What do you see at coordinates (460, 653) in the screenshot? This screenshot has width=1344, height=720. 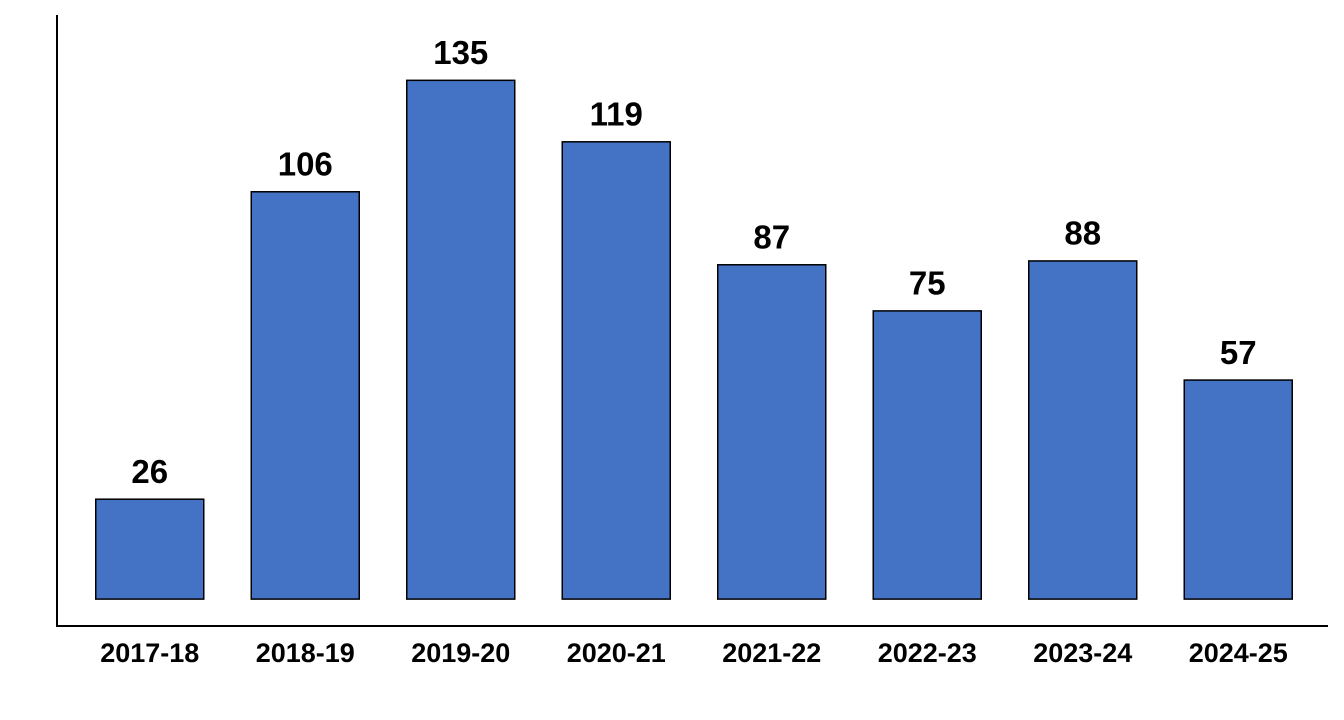 I see `x-tick-label: 2019-20` at bounding box center [460, 653].